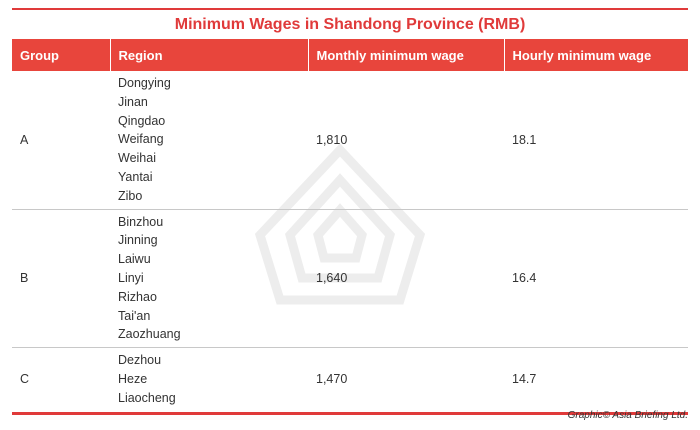 The height and width of the screenshot is (430, 700). I want to click on header-region: Region, so click(208, 55).